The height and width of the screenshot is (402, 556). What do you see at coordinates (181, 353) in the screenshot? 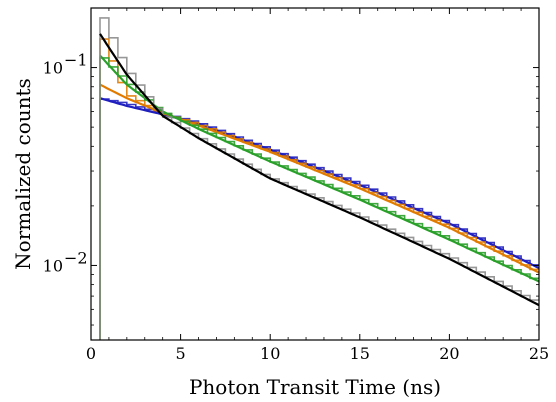
I see `x-tick-label: 5` at bounding box center [181, 353].